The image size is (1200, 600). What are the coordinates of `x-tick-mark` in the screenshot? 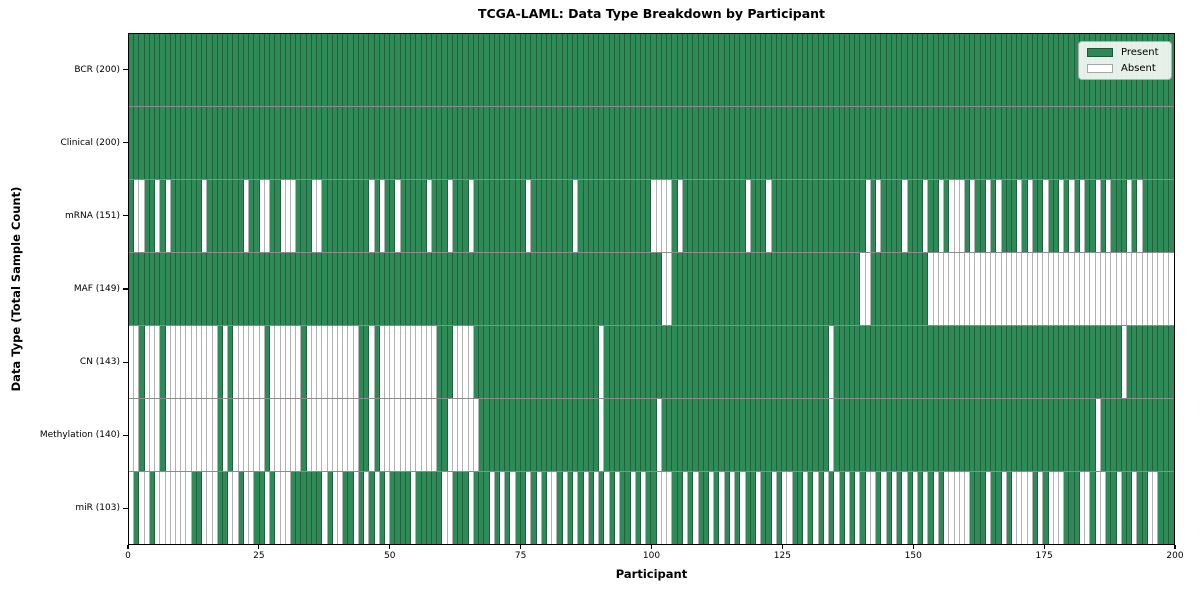 It's located at (390, 547).